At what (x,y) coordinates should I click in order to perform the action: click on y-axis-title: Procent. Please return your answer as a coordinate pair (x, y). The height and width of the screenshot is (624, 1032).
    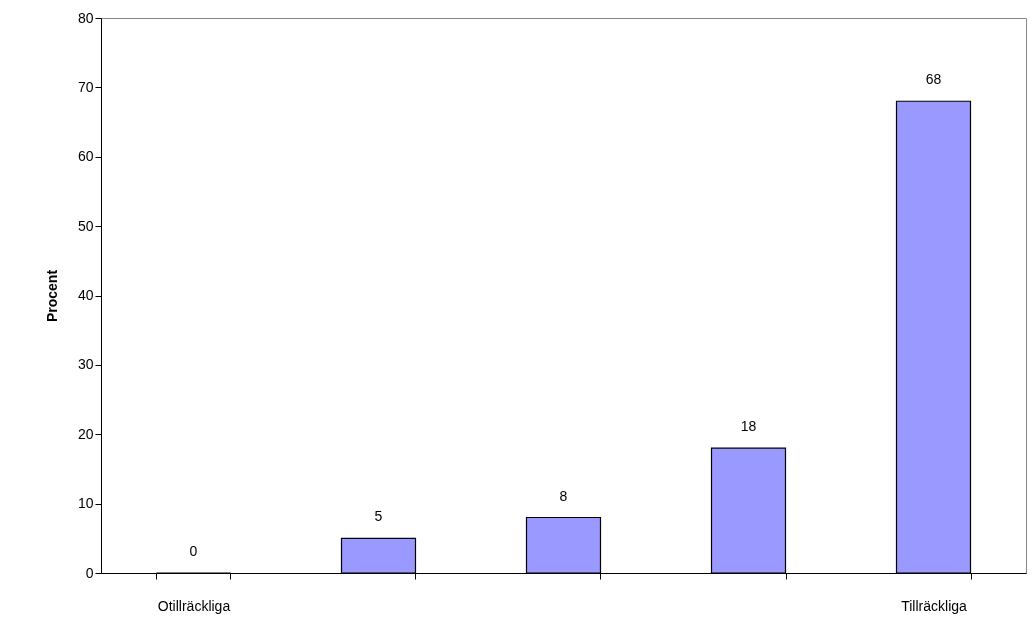
    Looking at the image, I should click on (51, 296).